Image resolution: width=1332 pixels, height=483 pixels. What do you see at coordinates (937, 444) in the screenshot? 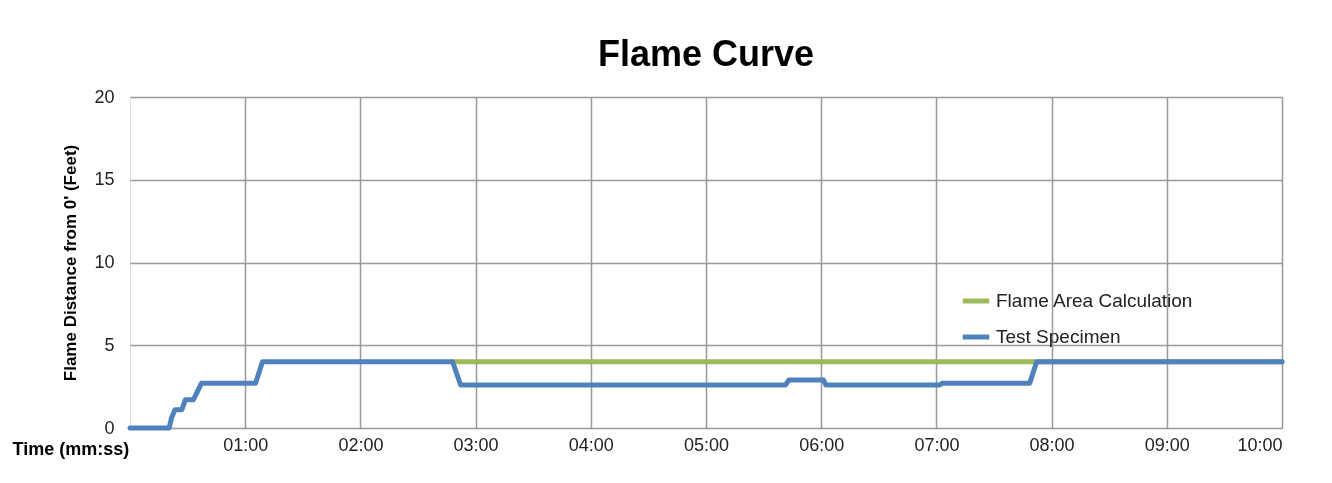
I see `x-tick-label: 07:00` at bounding box center [937, 444].